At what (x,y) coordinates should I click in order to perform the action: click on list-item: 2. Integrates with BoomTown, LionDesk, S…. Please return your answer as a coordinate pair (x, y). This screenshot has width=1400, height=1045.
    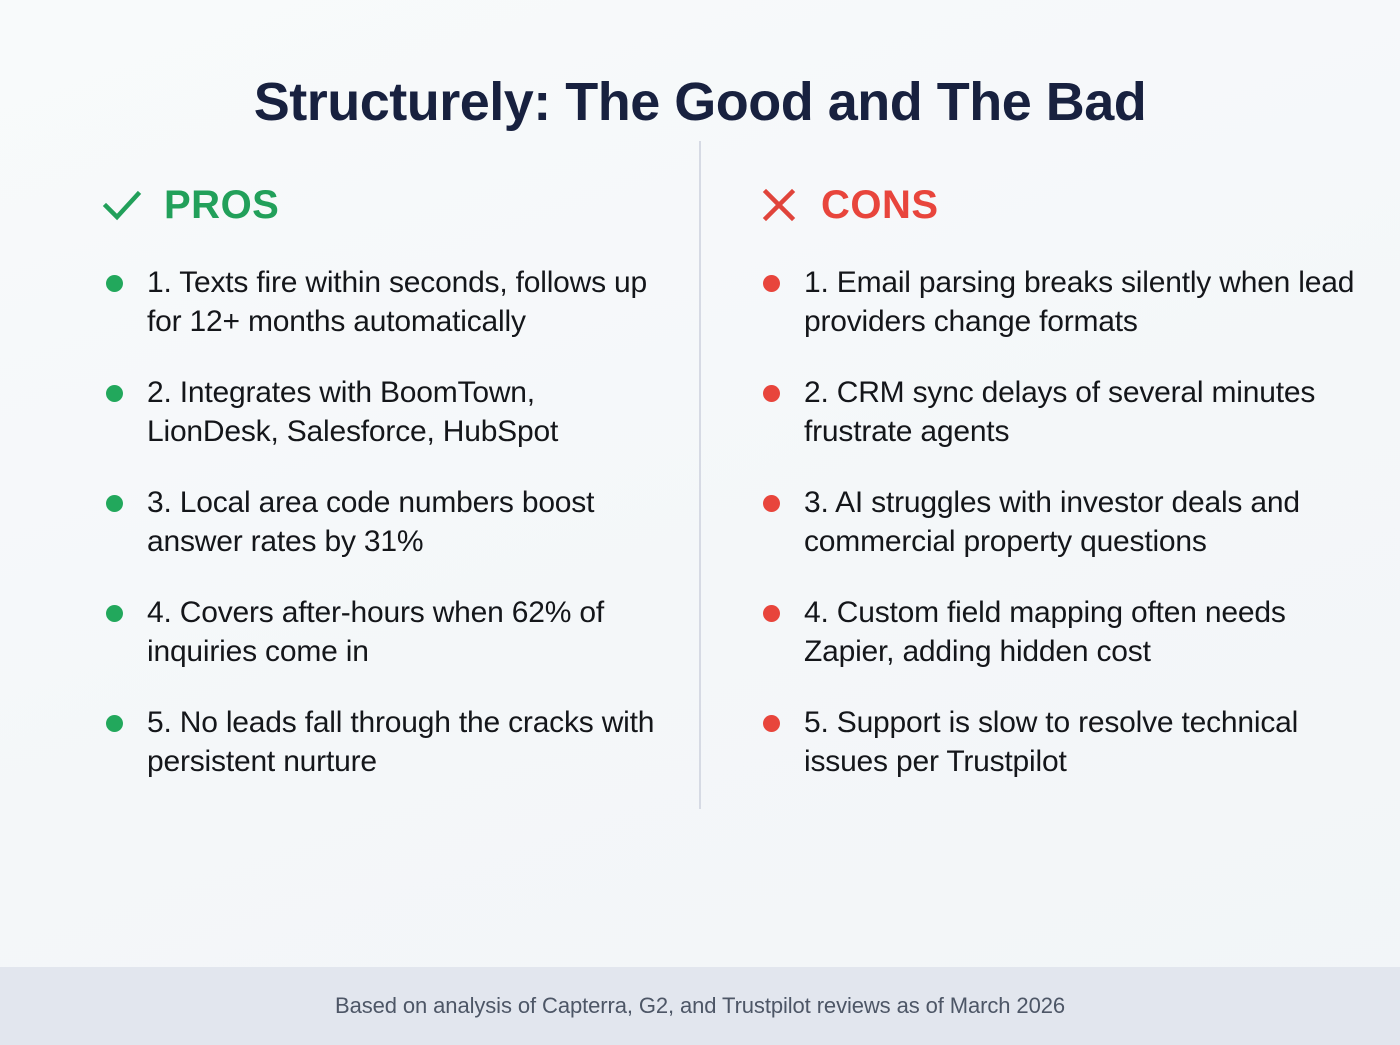
    Looking at the image, I should click on (380, 412).